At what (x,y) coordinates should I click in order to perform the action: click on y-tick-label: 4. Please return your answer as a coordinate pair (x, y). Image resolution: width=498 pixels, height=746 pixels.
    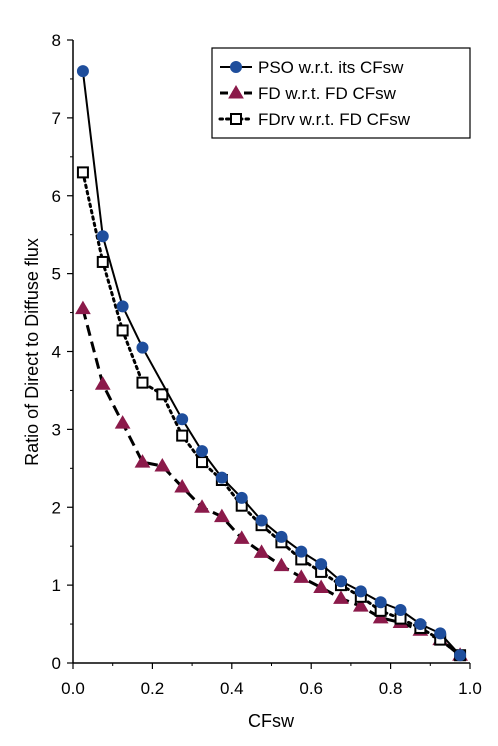
    Looking at the image, I should click on (56, 352).